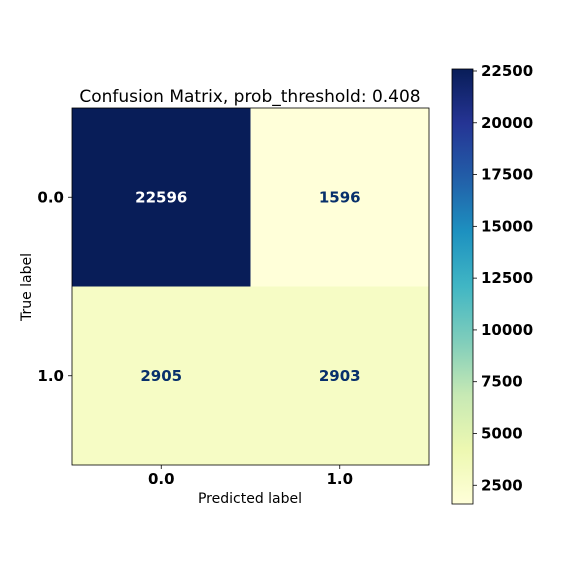  Describe the element at coordinates (50, 376) in the screenshot. I see `y-tick-label: 1.0` at that location.